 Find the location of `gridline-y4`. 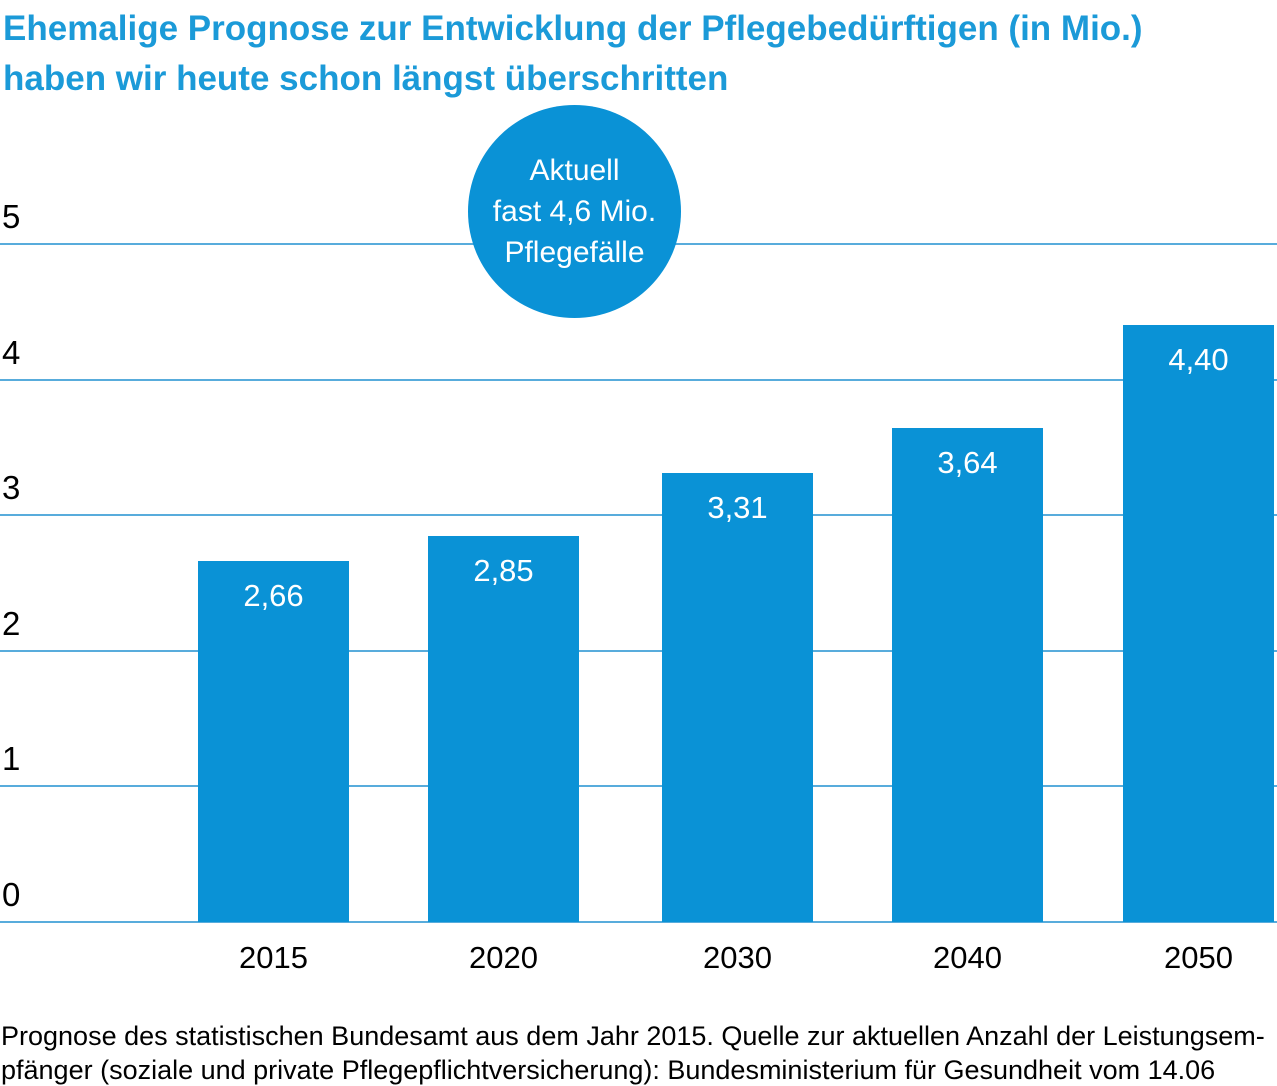

gridline-y4 is located at coordinates (638, 379).